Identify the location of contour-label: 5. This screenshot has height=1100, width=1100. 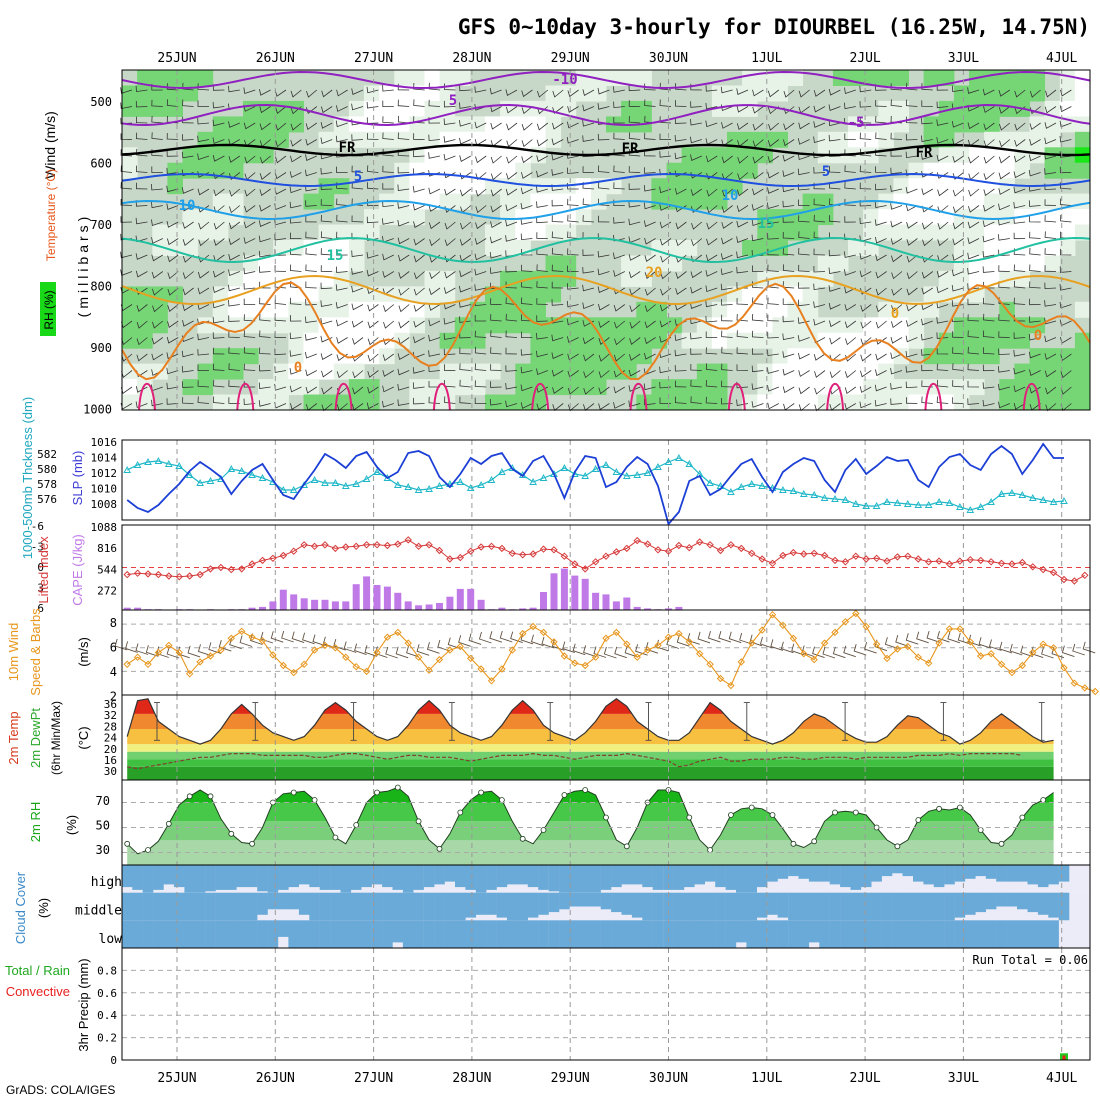
(826, 172).